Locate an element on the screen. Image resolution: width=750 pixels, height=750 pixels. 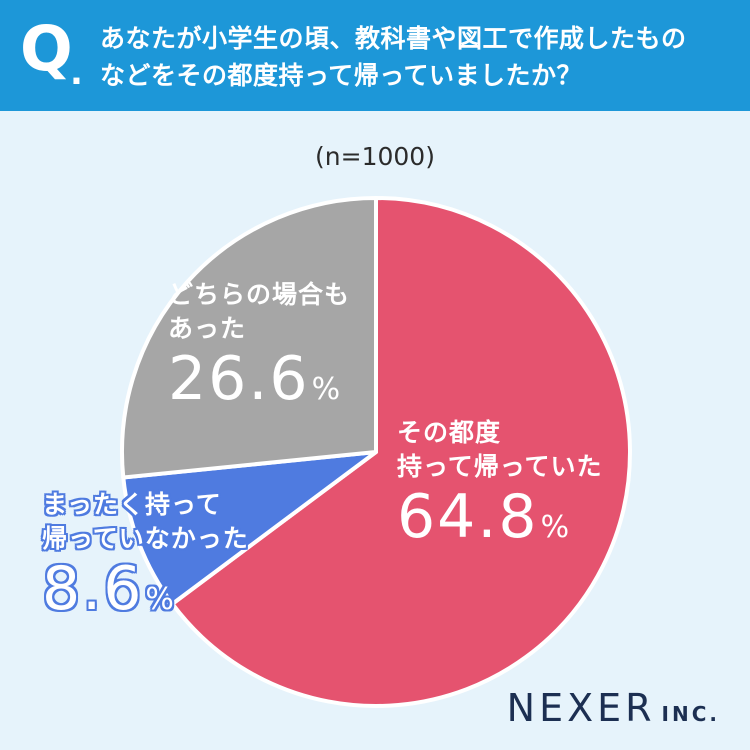
slice-label-sometimes: どちらの場合も あった 26.6% is located at coordinates (259, 345).